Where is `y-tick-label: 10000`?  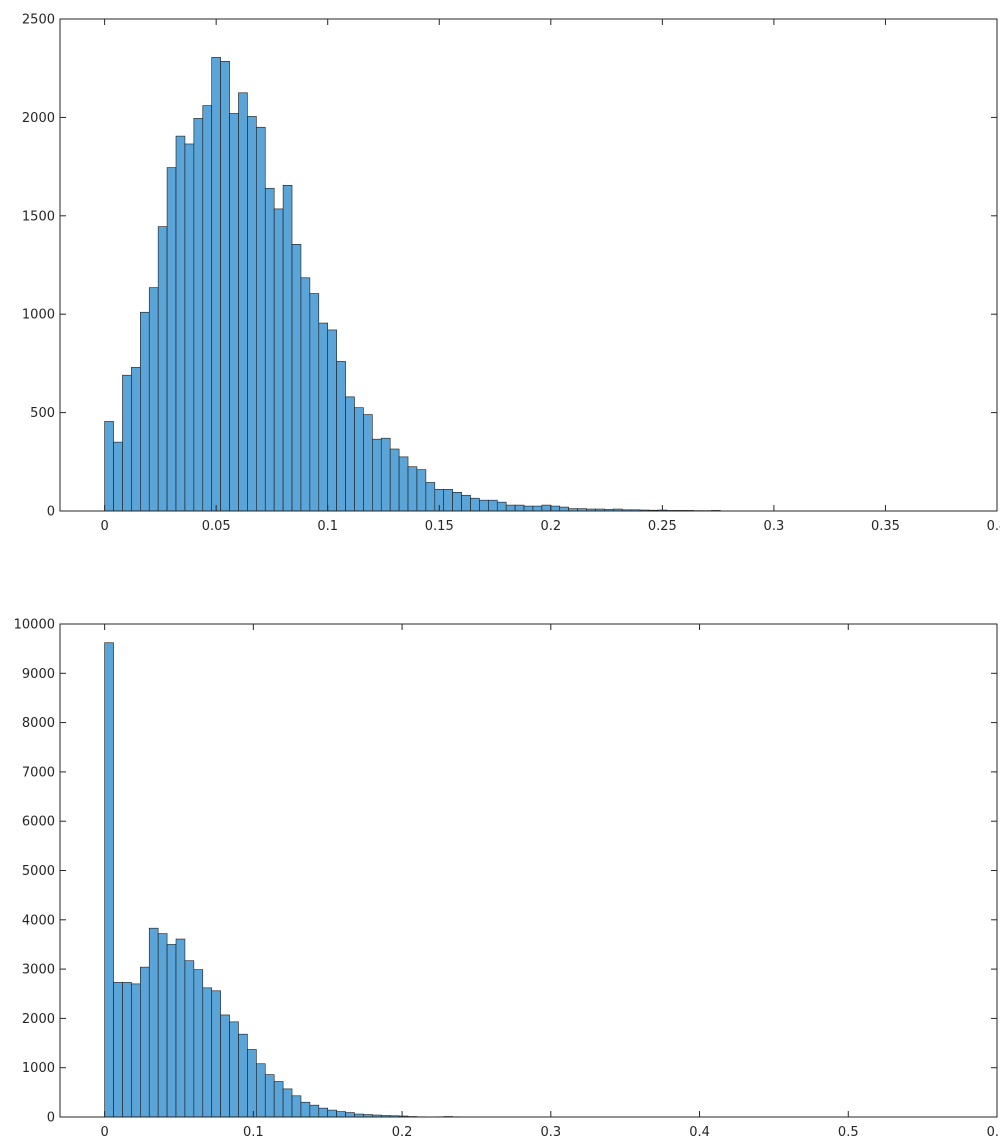
y-tick-label: 10000 is located at coordinates (34, 625).